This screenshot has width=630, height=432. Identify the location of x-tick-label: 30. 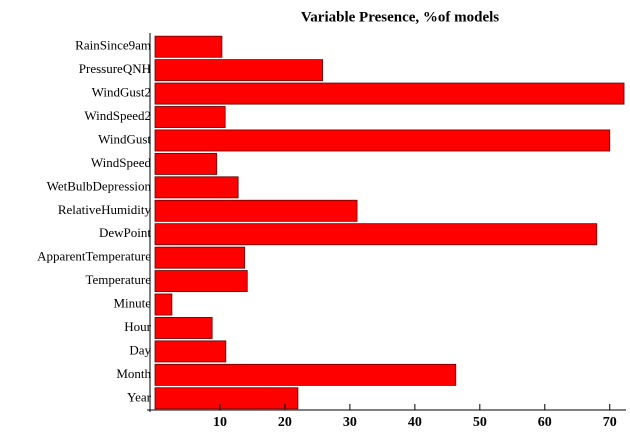
(350, 422).